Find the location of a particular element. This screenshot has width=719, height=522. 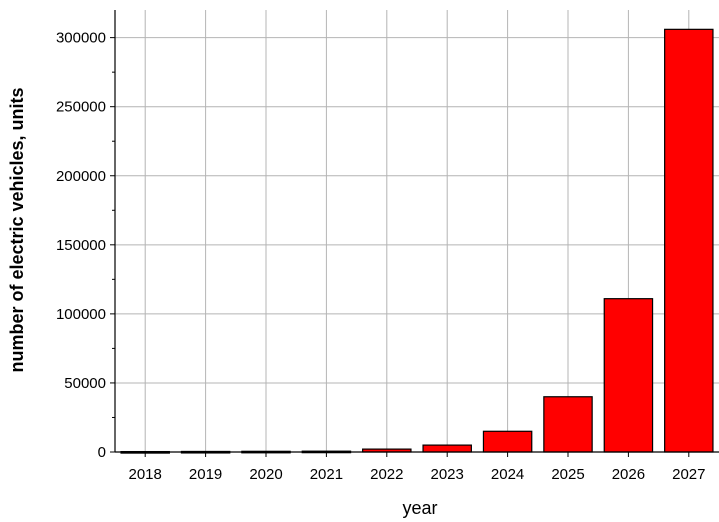

x-tick-label: 2023 is located at coordinates (447, 474).